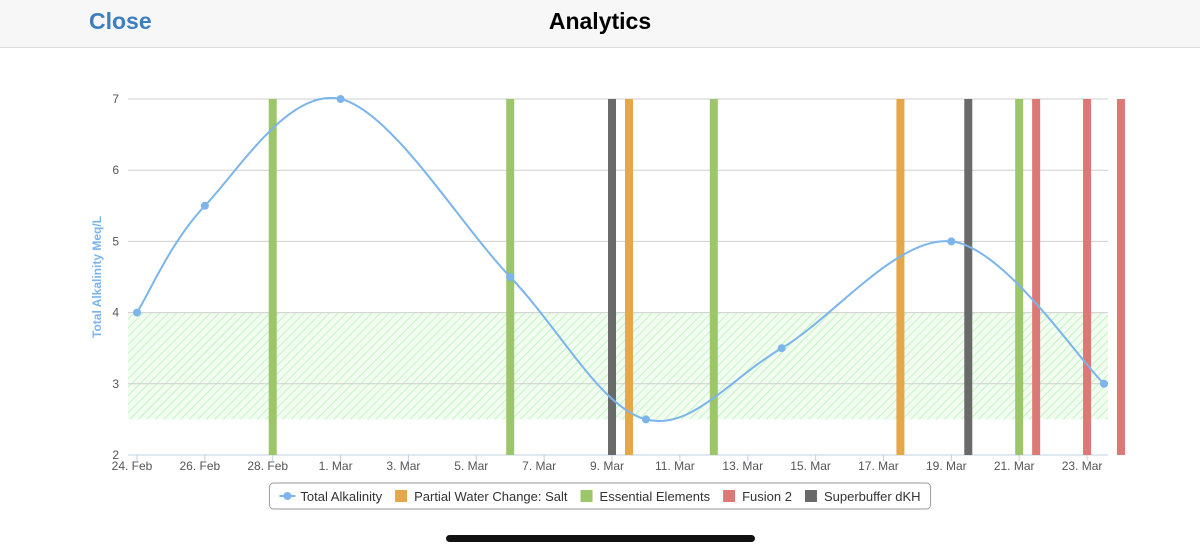  What do you see at coordinates (767, 496) in the screenshot?
I see `legend-item-label: Fusion 2` at bounding box center [767, 496].